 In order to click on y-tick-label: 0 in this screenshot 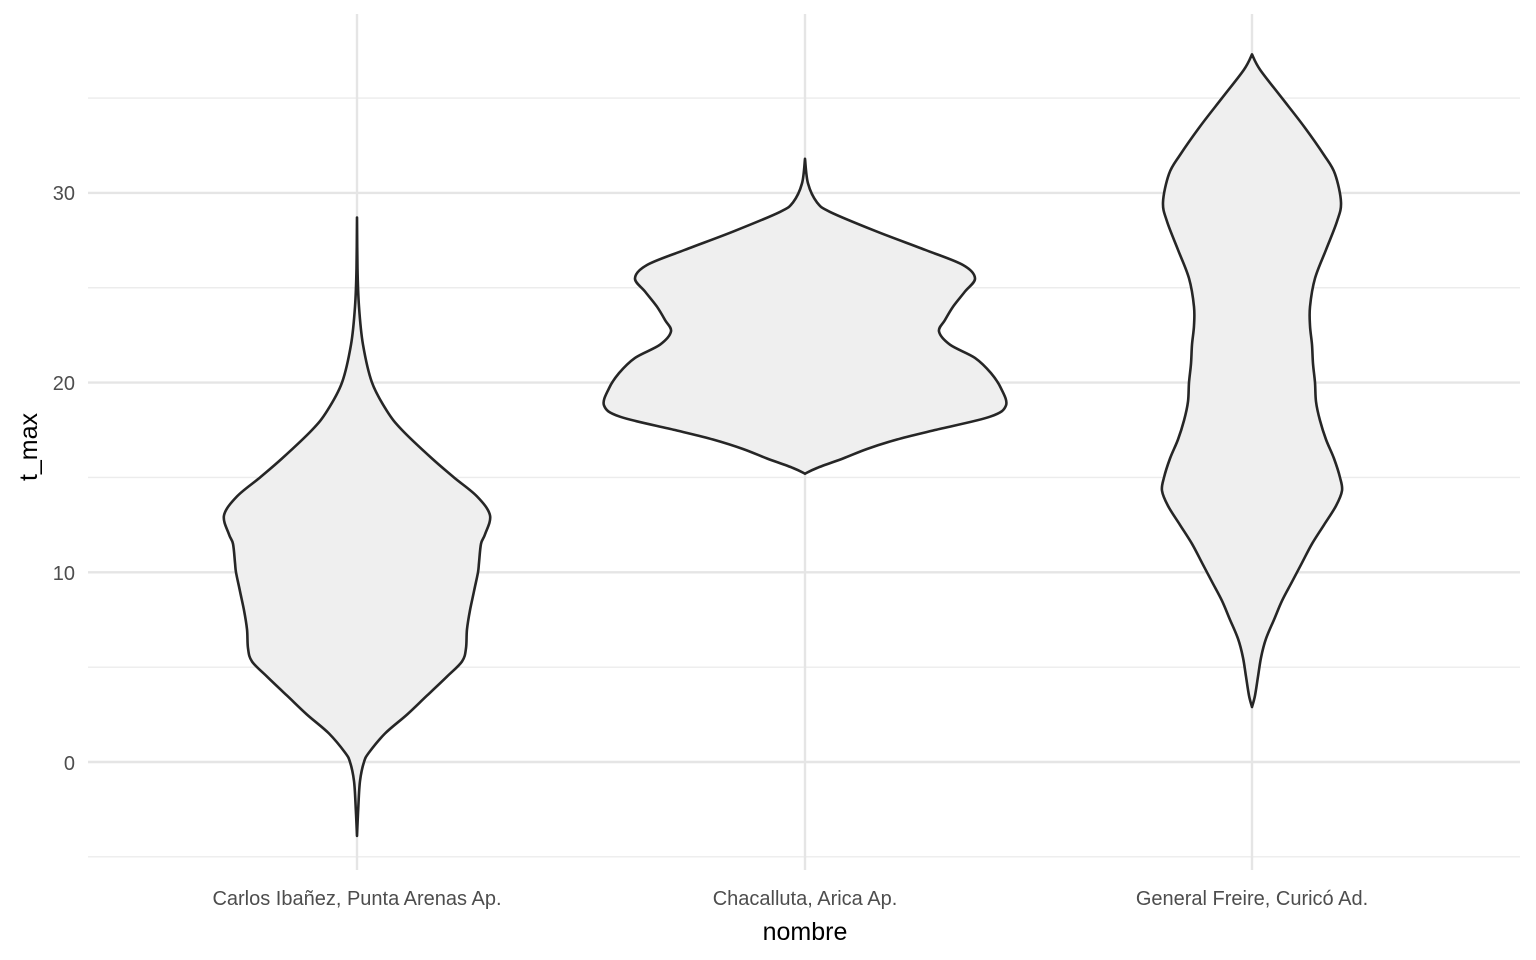, I will do `click(69, 764)`.